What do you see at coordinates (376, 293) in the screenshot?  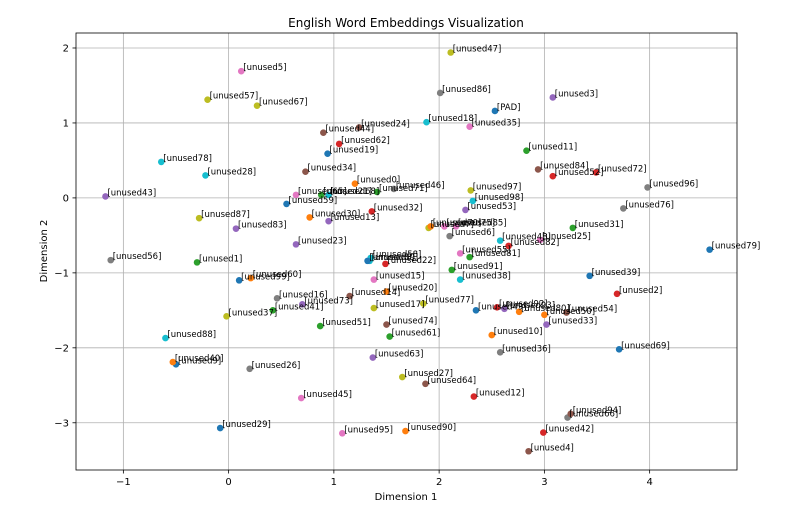 I see `point-label: [unused14]` at bounding box center [376, 293].